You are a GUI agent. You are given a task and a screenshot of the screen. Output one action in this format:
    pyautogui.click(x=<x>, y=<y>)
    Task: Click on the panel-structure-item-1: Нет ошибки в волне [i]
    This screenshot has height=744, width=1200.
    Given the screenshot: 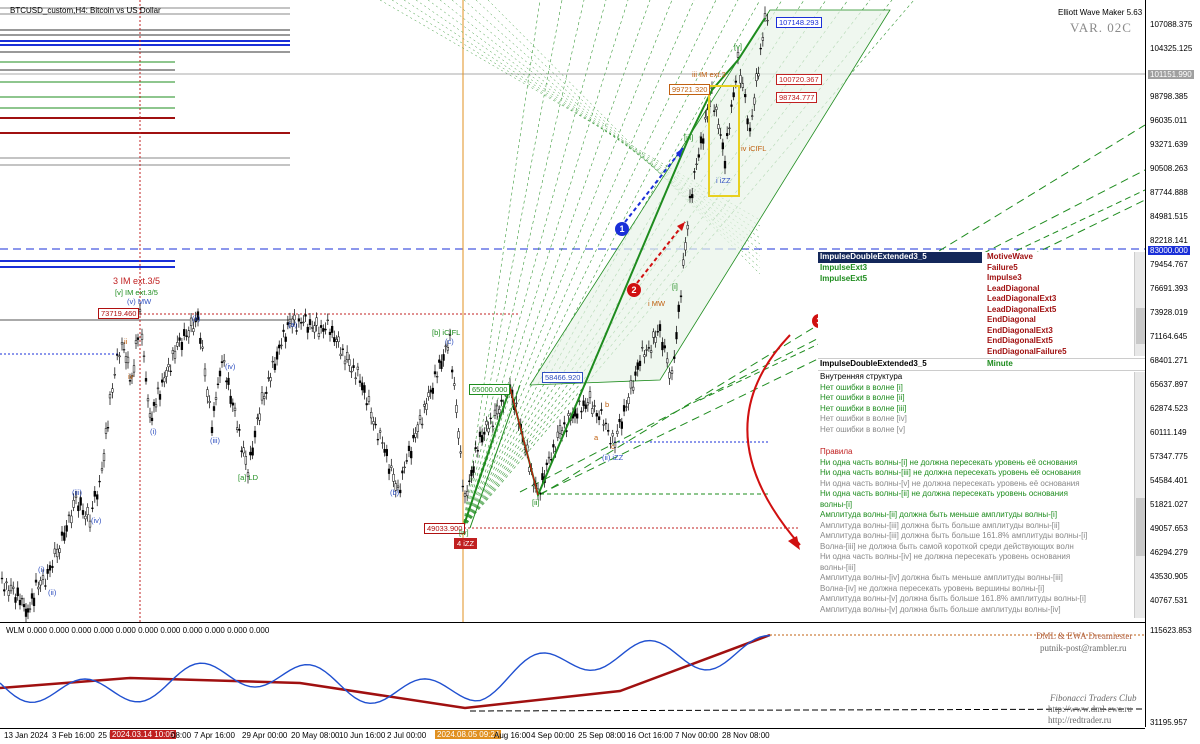 What is the action you would take?
    pyautogui.click(x=861, y=387)
    